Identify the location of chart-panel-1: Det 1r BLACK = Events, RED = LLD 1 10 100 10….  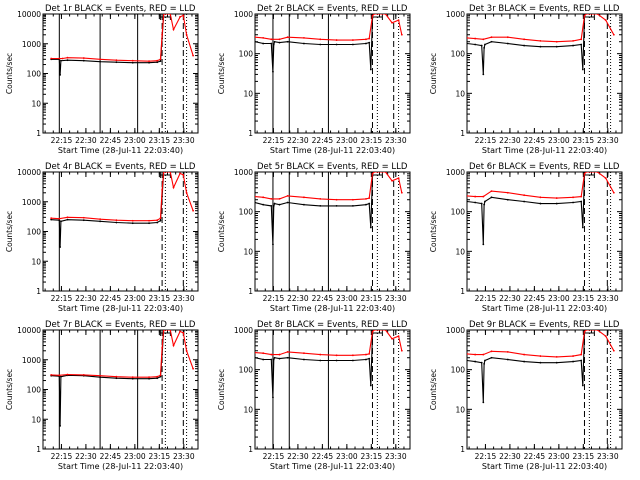
(102, 79).